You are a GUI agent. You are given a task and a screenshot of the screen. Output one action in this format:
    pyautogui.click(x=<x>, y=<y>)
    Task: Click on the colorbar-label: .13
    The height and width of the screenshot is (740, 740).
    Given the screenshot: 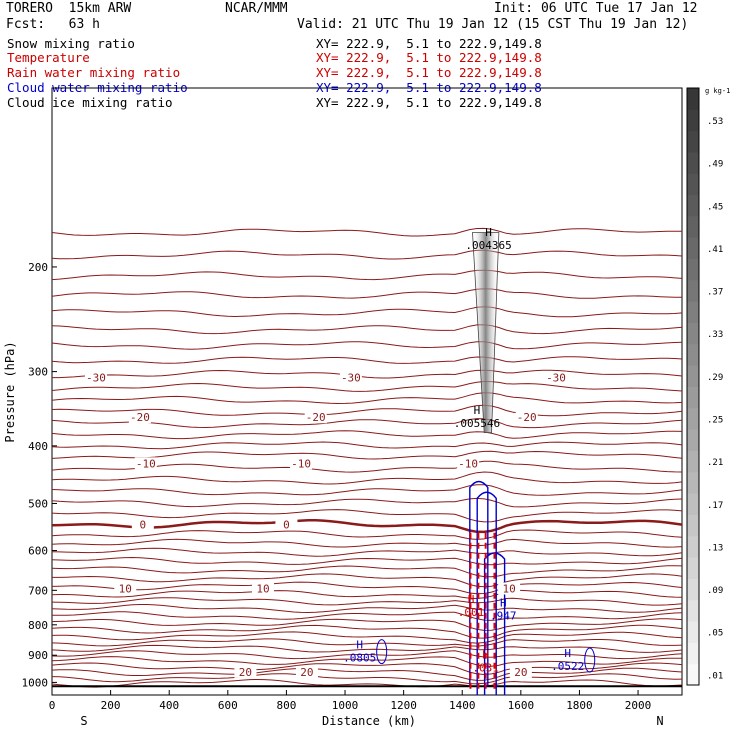 What is the action you would take?
    pyautogui.click(x=715, y=548)
    